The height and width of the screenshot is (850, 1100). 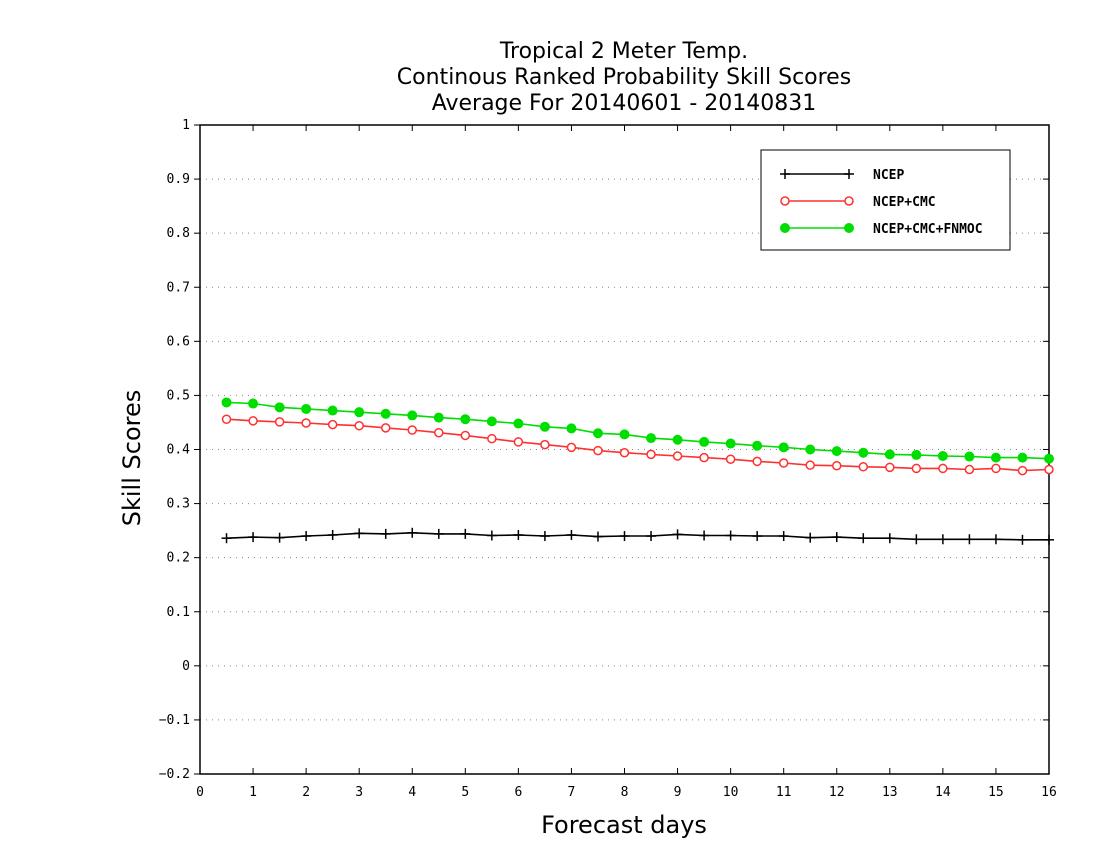 What do you see at coordinates (178, 395) in the screenshot?
I see `y-tick-label: 0.5` at bounding box center [178, 395].